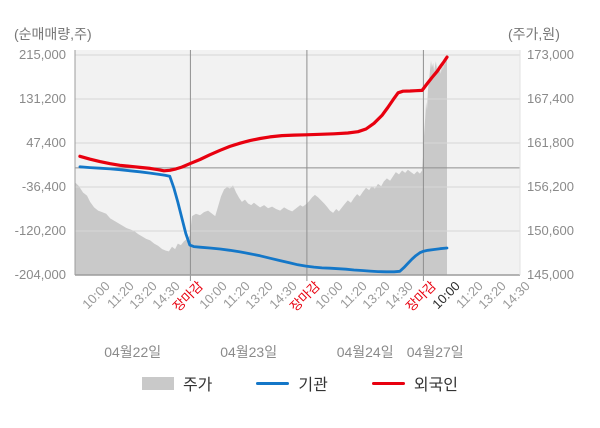  Describe the element at coordinates (42, 54) in the screenshot. I see `left-axis-tick-label: 215,000` at that location.